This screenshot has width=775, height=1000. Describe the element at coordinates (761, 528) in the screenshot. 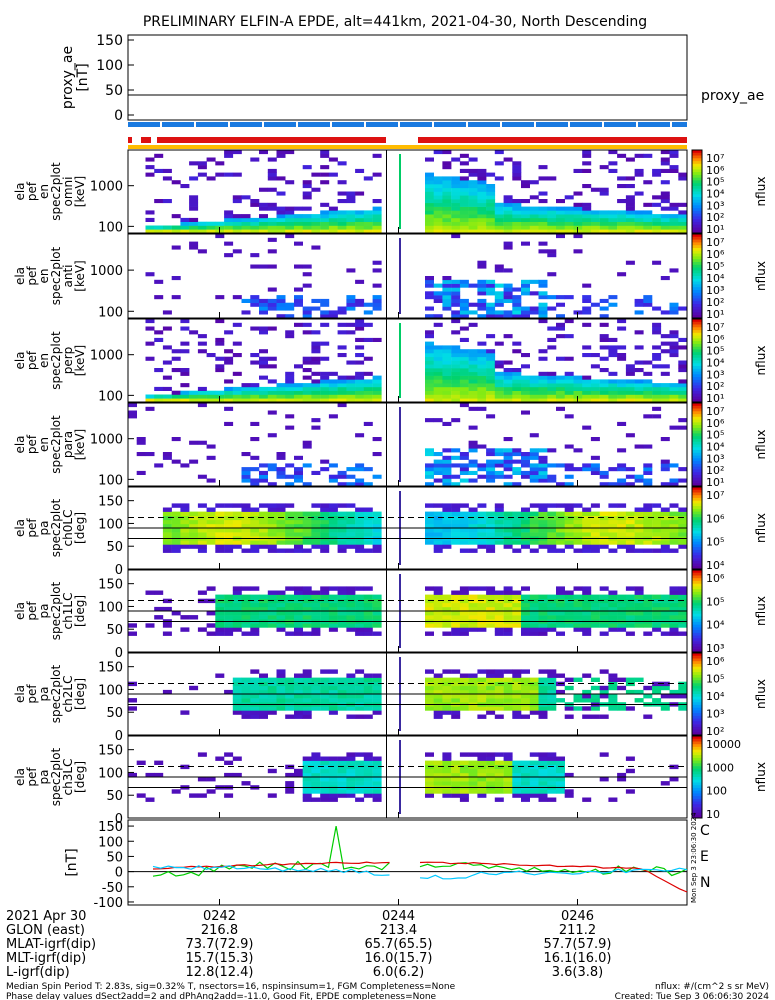

I see `colorbar-label-text: nflux` at that location.